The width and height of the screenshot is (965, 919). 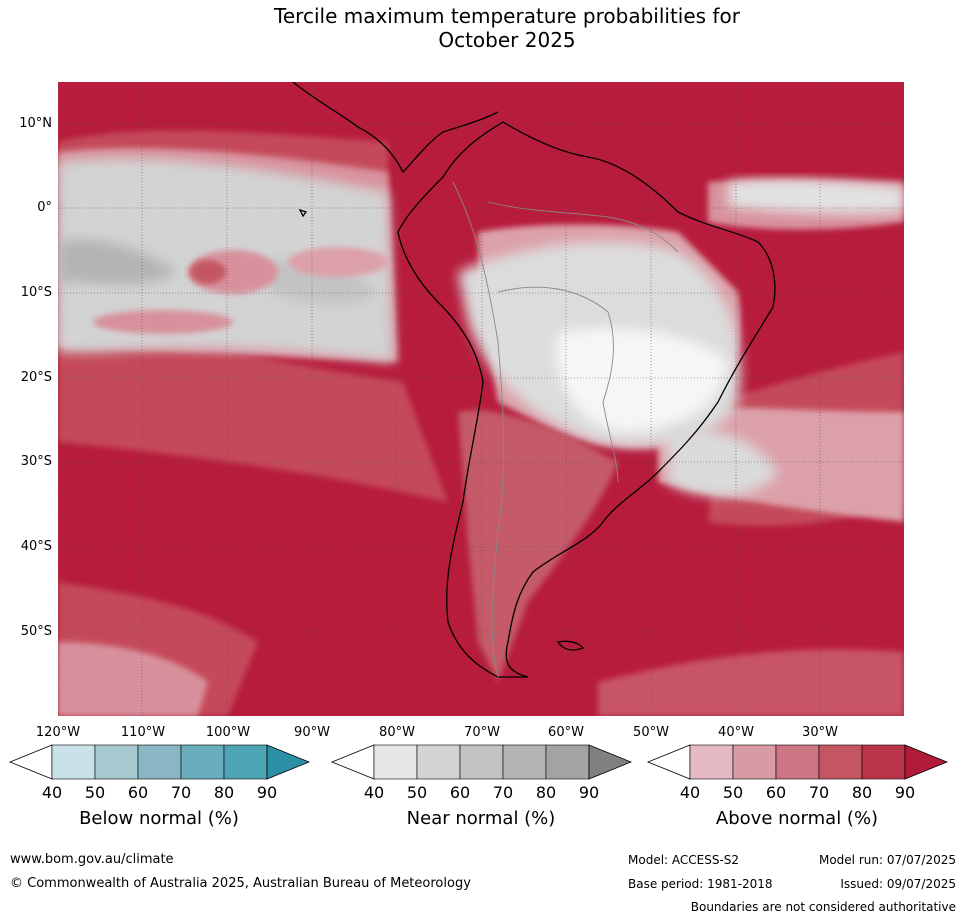 What do you see at coordinates (816, 197) in the screenshot?
I see `band-near-normal-atlantic-north` at bounding box center [816, 197].